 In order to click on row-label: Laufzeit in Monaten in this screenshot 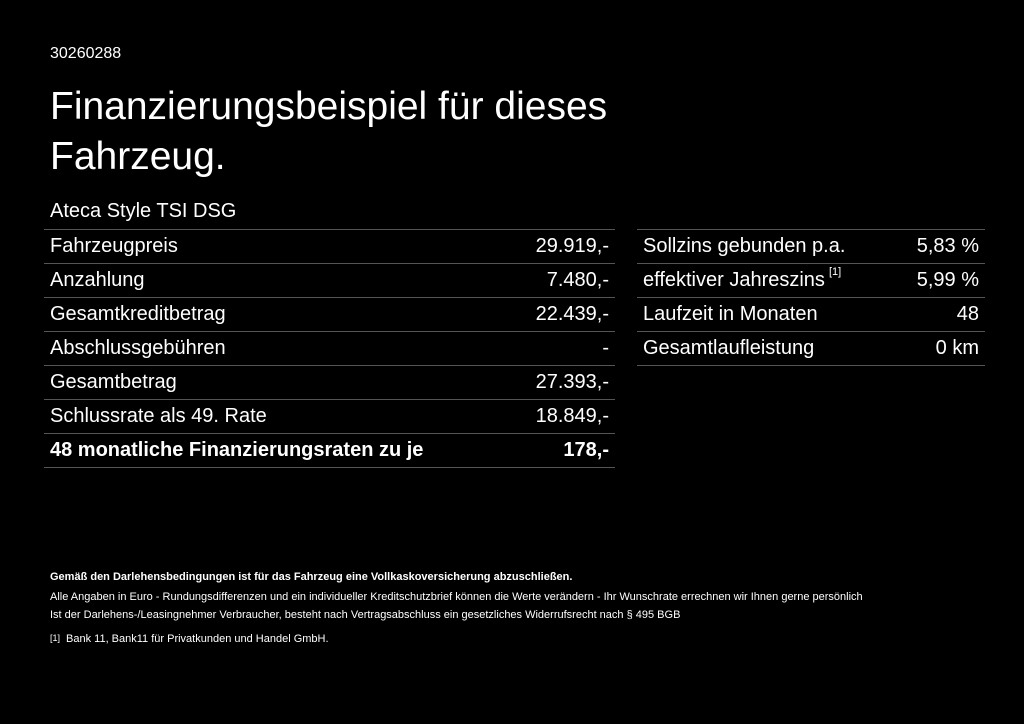, I will do `click(730, 314)`.